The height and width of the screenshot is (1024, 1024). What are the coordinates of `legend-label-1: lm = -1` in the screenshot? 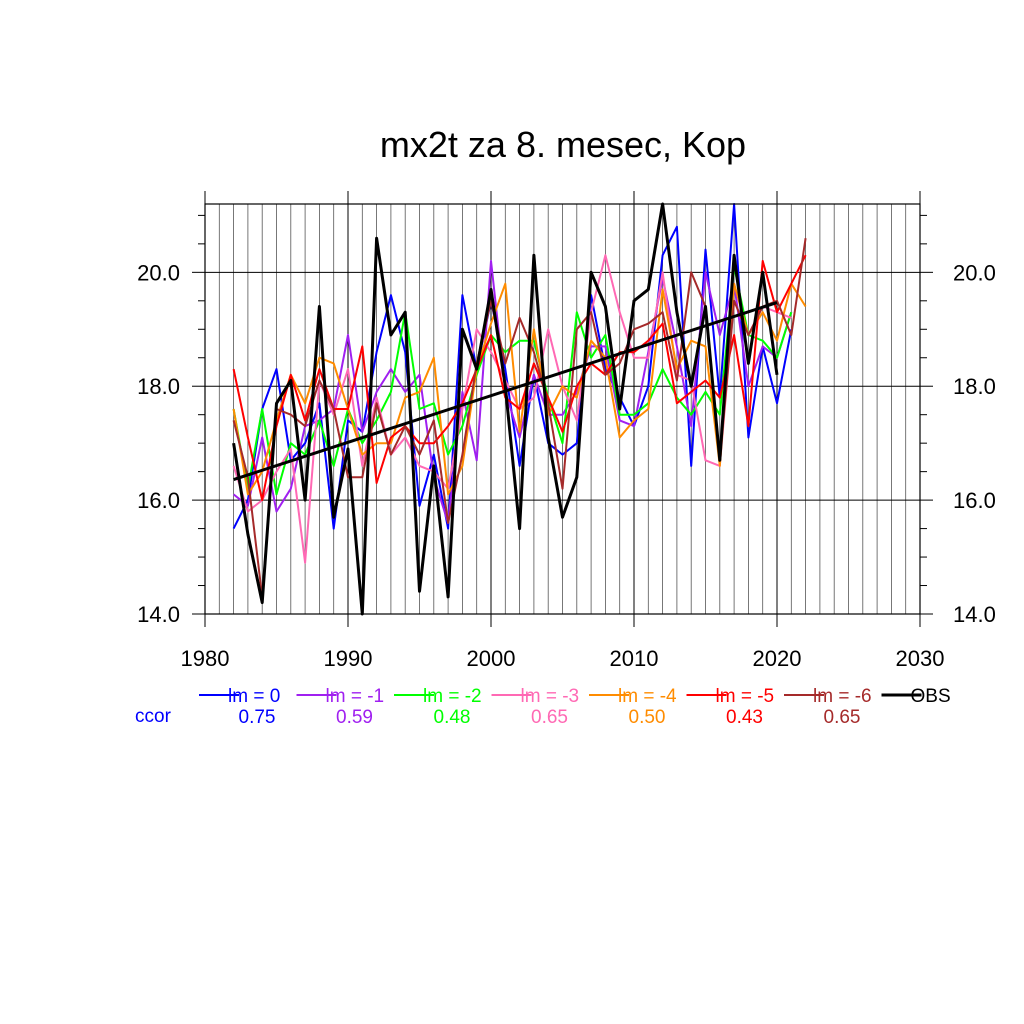 It's located at (355, 696).